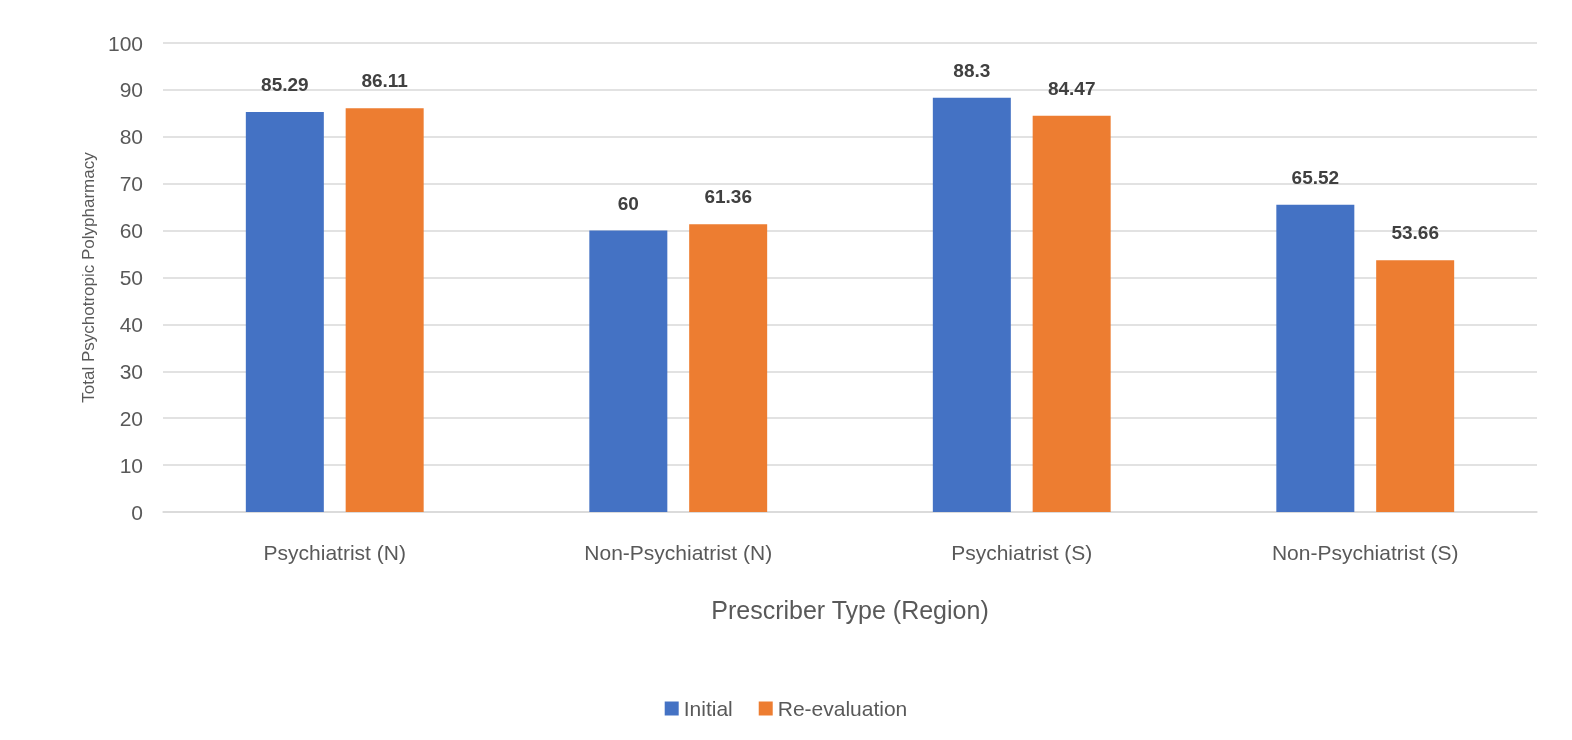  Describe the element at coordinates (1071, 88) in the screenshot. I see `data-label: 84.47` at that location.